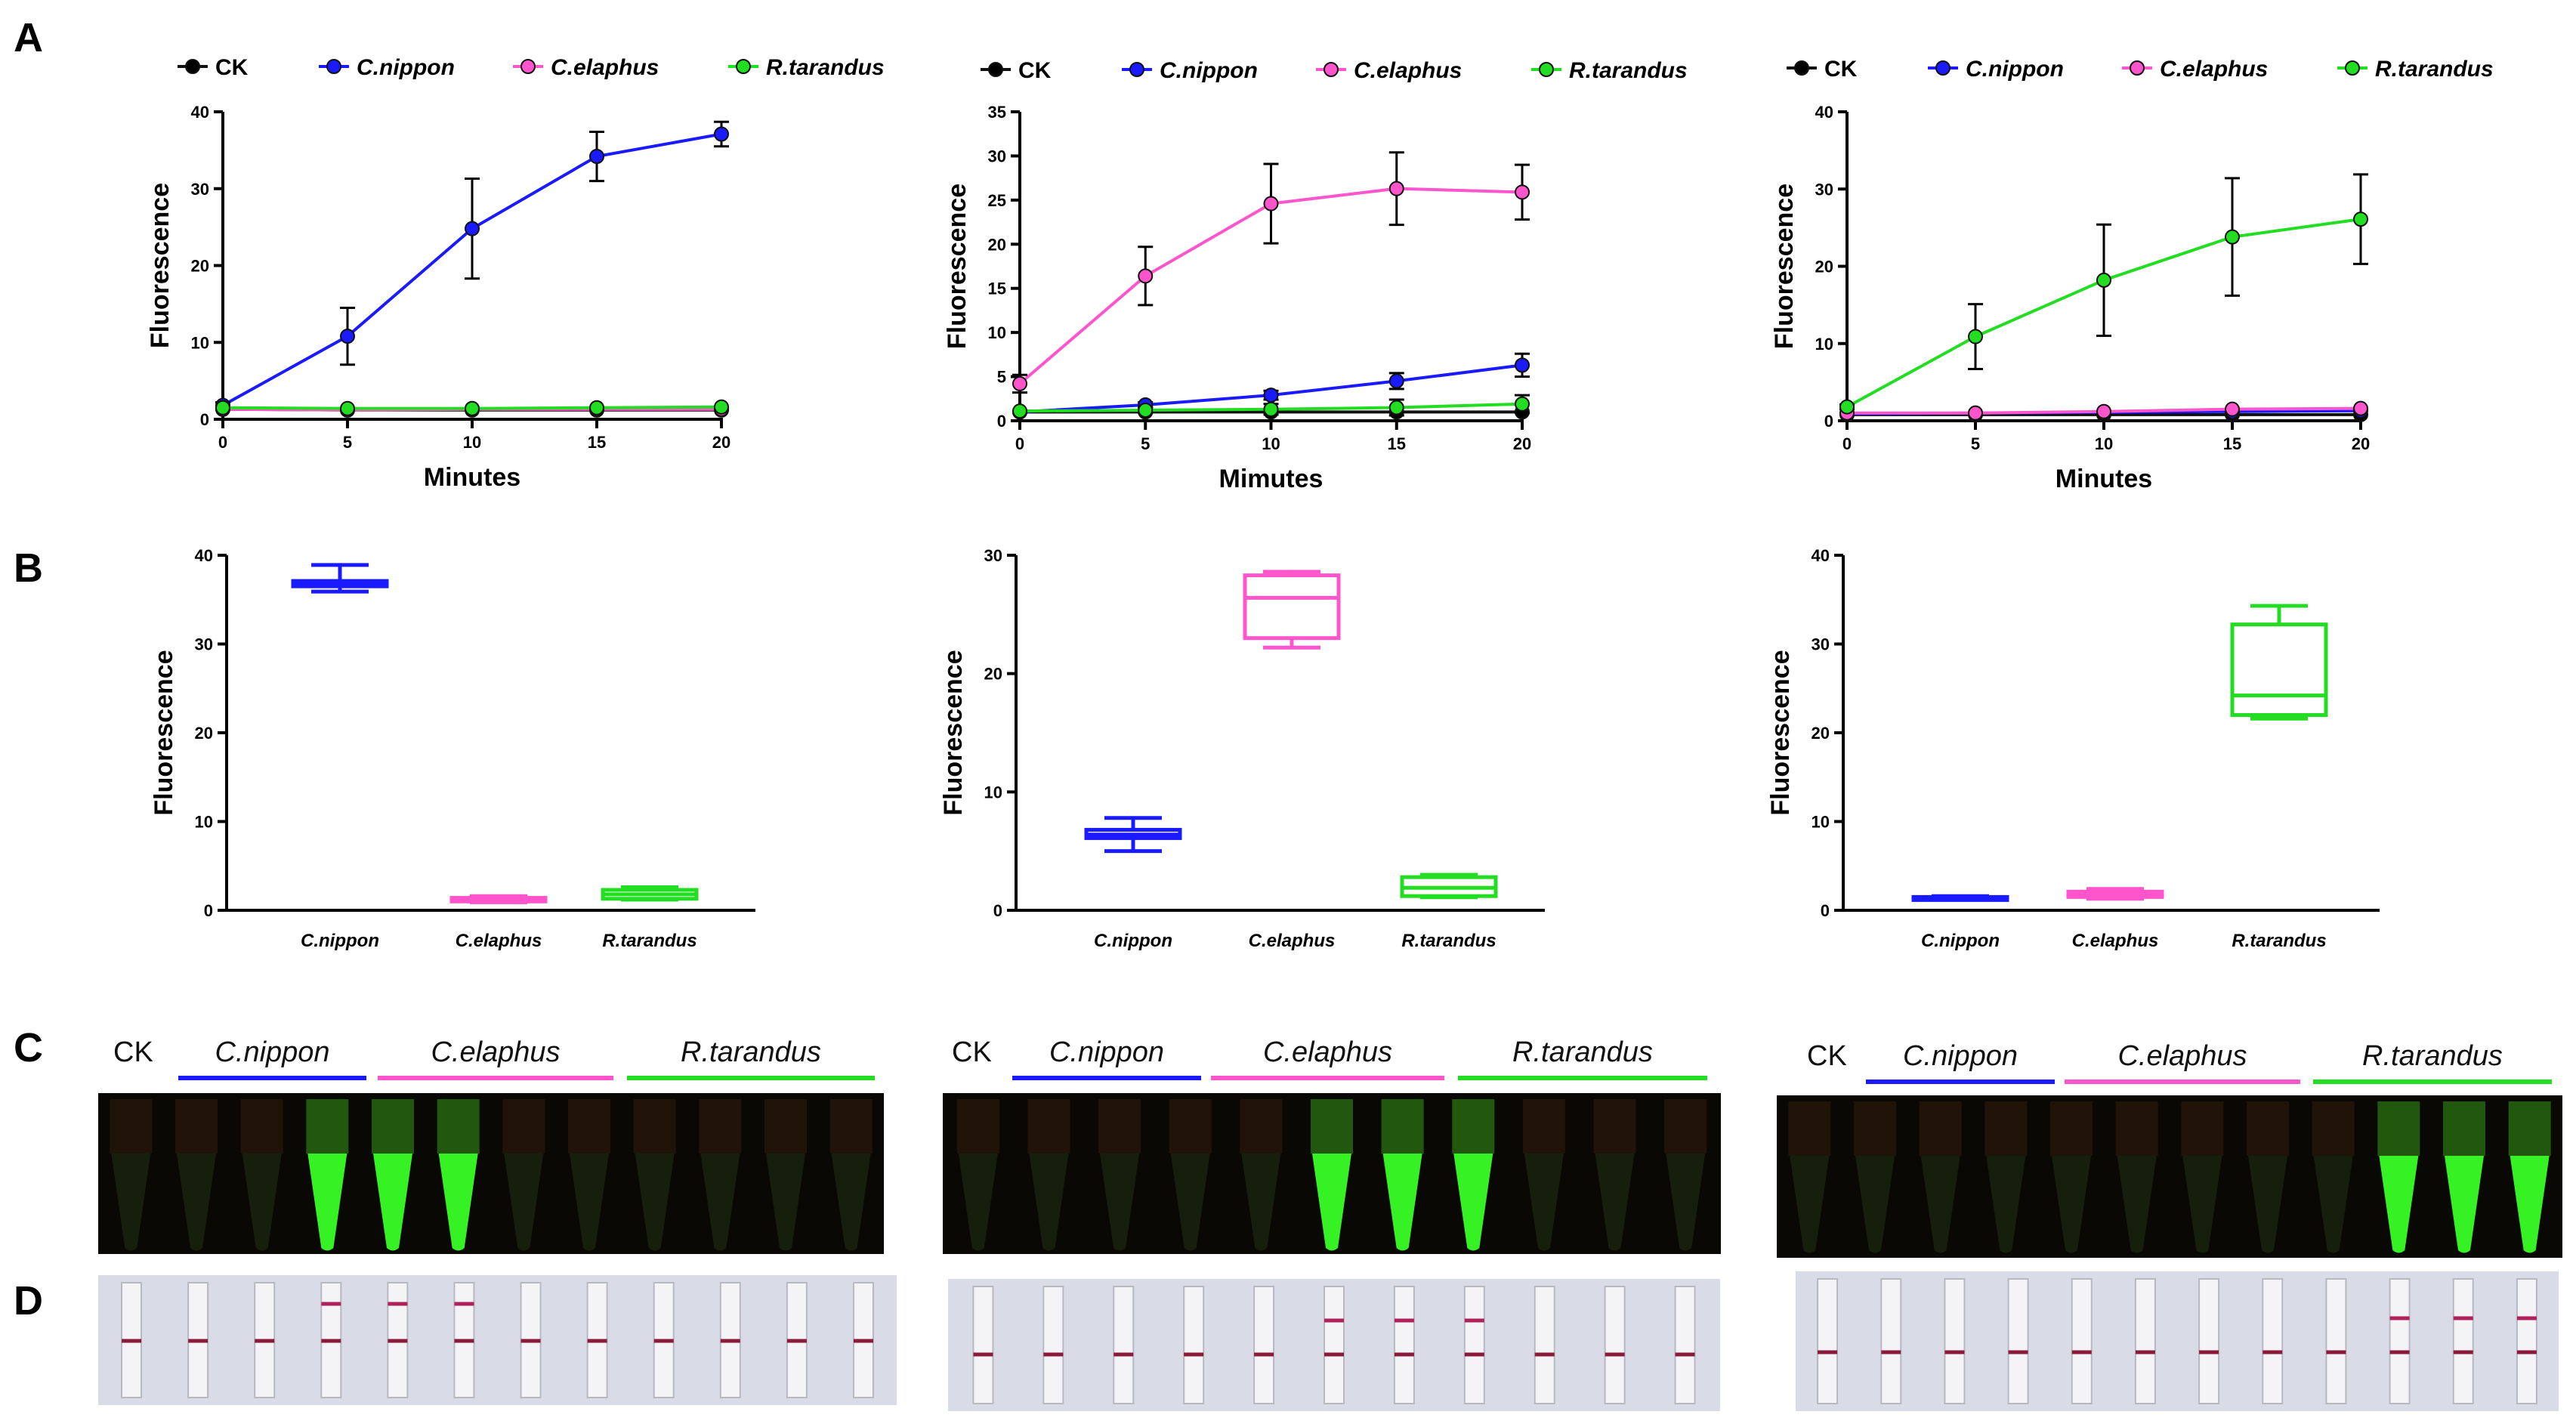  Describe the element at coordinates (605, 67) in the screenshot. I see `legend-label: C.elaphus` at that location.